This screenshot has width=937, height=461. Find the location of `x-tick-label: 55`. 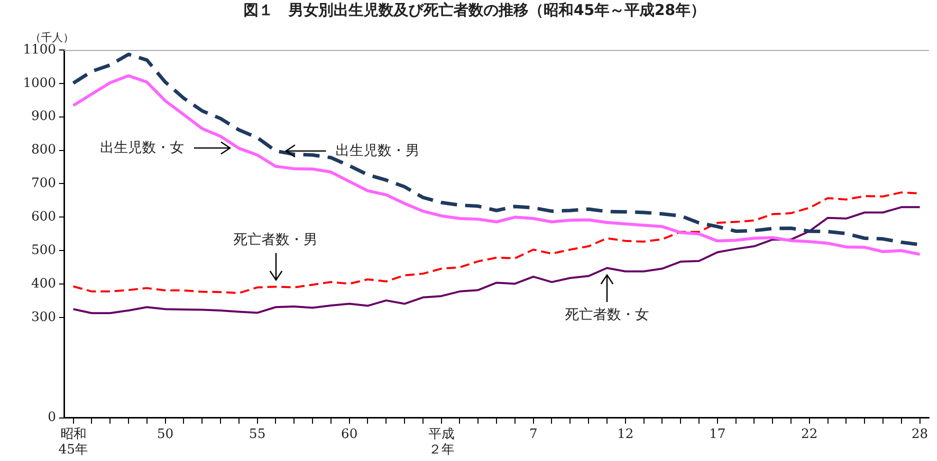

x-tick-label: 55 is located at coordinates (257, 434).